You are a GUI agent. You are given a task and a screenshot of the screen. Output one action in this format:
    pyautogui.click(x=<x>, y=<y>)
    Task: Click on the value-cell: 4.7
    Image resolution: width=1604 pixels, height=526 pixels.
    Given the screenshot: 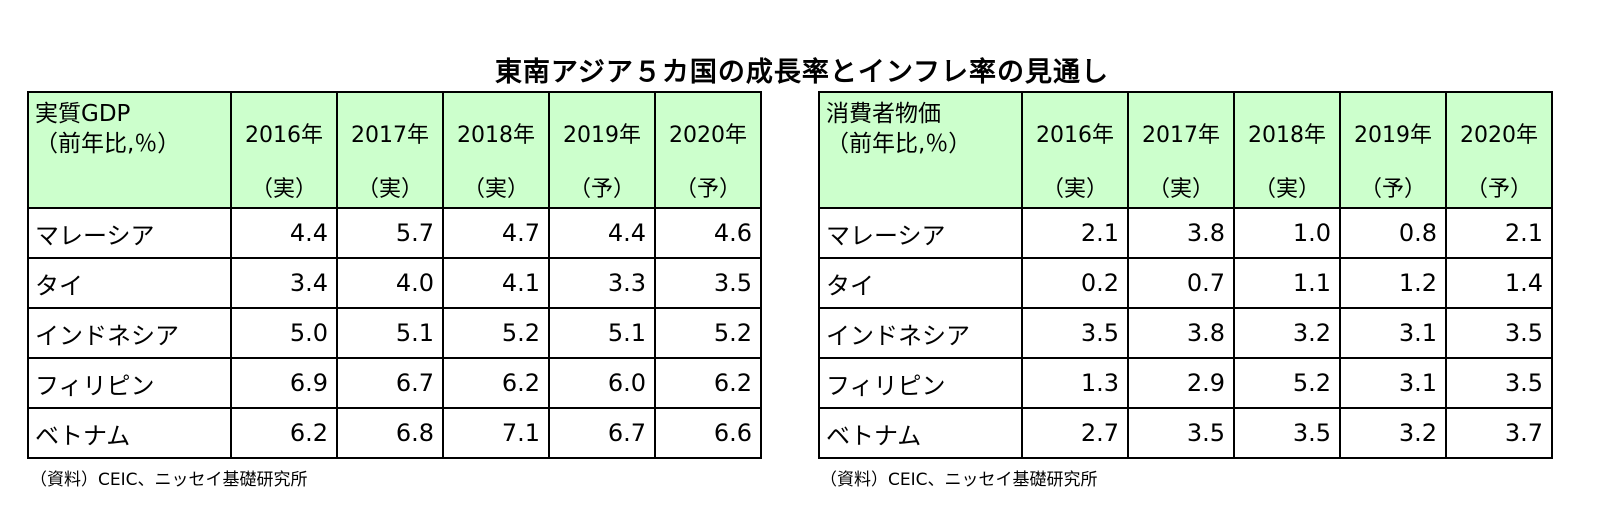 What is the action you would take?
    pyautogui.click(x=496, y=233)
    